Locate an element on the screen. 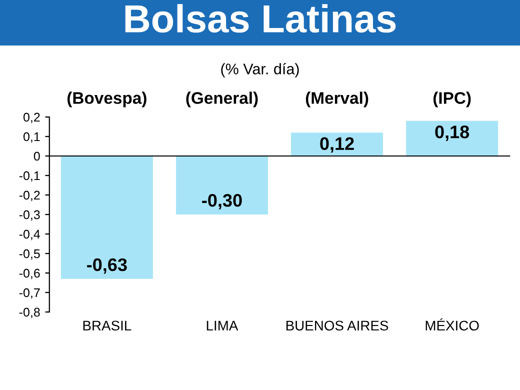  y-tick-label: -0,1 is located at coordinates (29, 176).